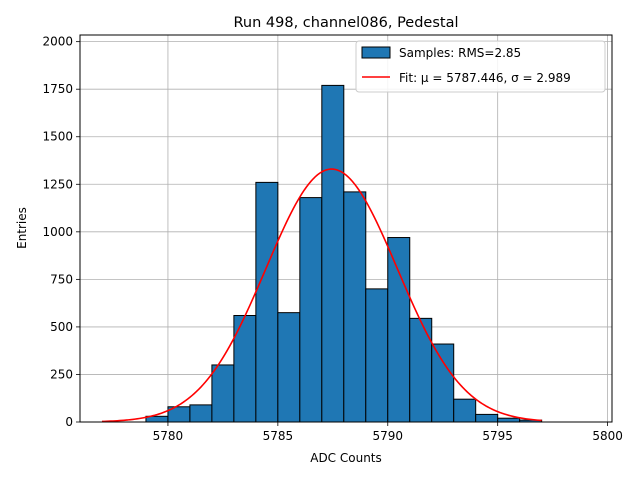  I want to click on legend-histogram-swatch, so click(376, 52).